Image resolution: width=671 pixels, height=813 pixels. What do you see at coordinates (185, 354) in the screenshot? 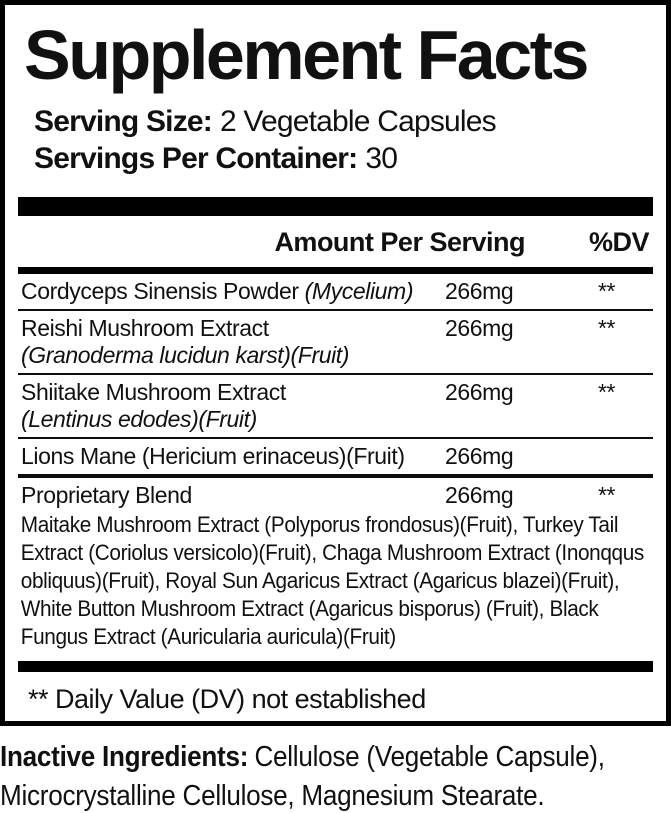
I see `ingredient-subname: (Granoderma lucidun karst)(Fruit)` at bounding box center [185, 354].